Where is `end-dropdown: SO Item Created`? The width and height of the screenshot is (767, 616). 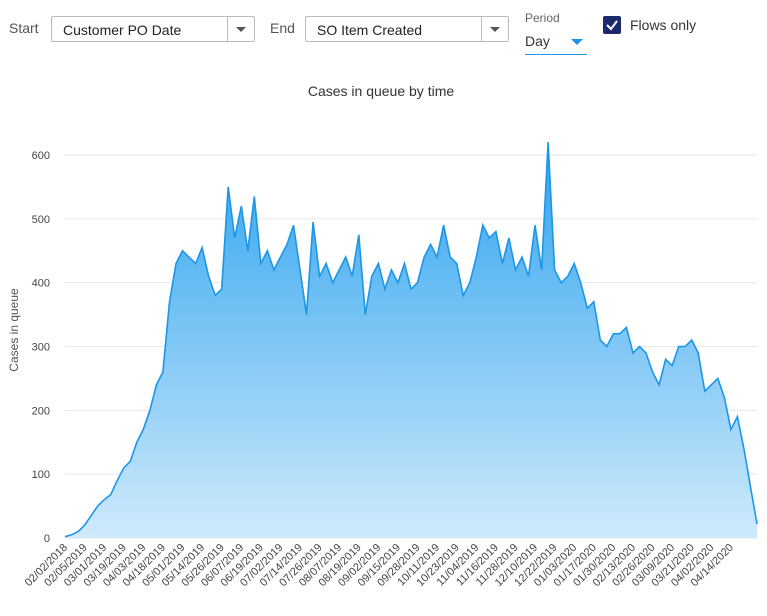
end-dropdown: SO Item Created is located at coordinates (407, 29).